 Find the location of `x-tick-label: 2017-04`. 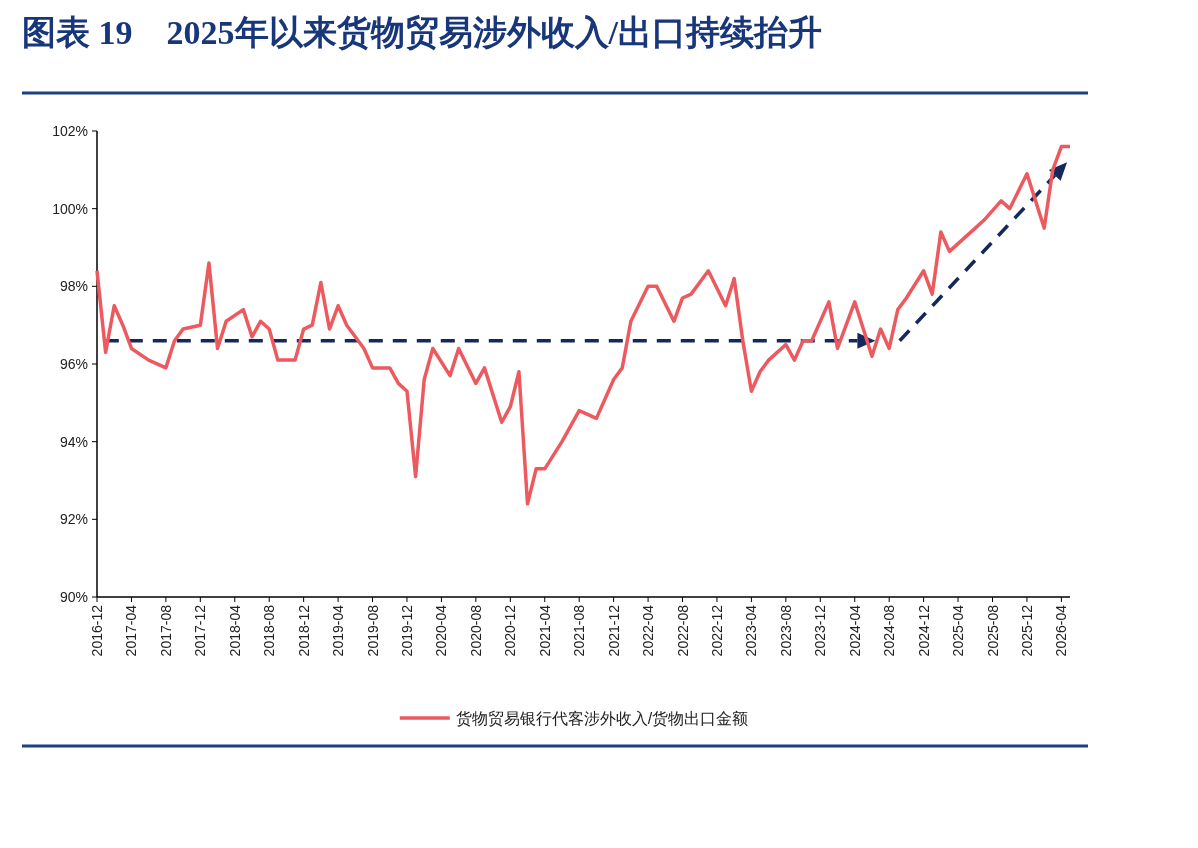

x-tick-label: 2017-04 is located at coordinates (131, 630).